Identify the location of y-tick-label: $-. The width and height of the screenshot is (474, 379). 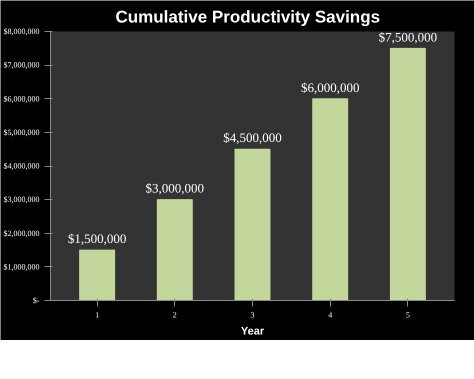
(36, 300).